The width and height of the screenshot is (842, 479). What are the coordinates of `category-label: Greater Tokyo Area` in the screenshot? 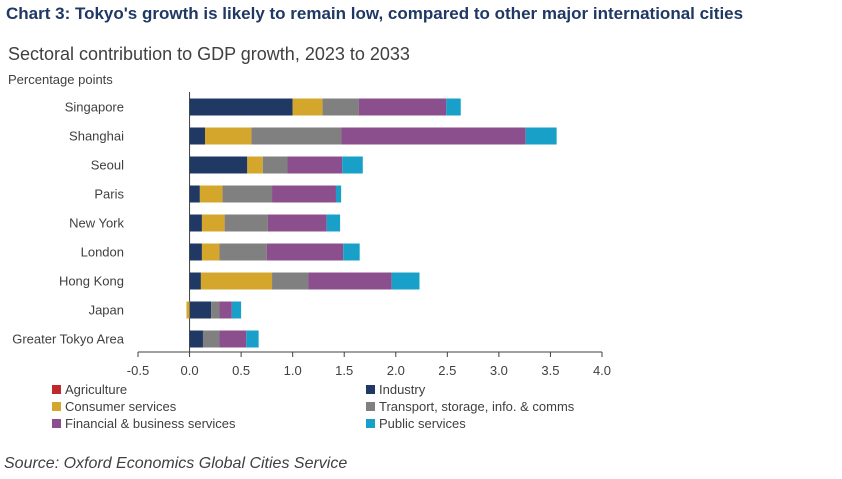 It's located at (68, 339).